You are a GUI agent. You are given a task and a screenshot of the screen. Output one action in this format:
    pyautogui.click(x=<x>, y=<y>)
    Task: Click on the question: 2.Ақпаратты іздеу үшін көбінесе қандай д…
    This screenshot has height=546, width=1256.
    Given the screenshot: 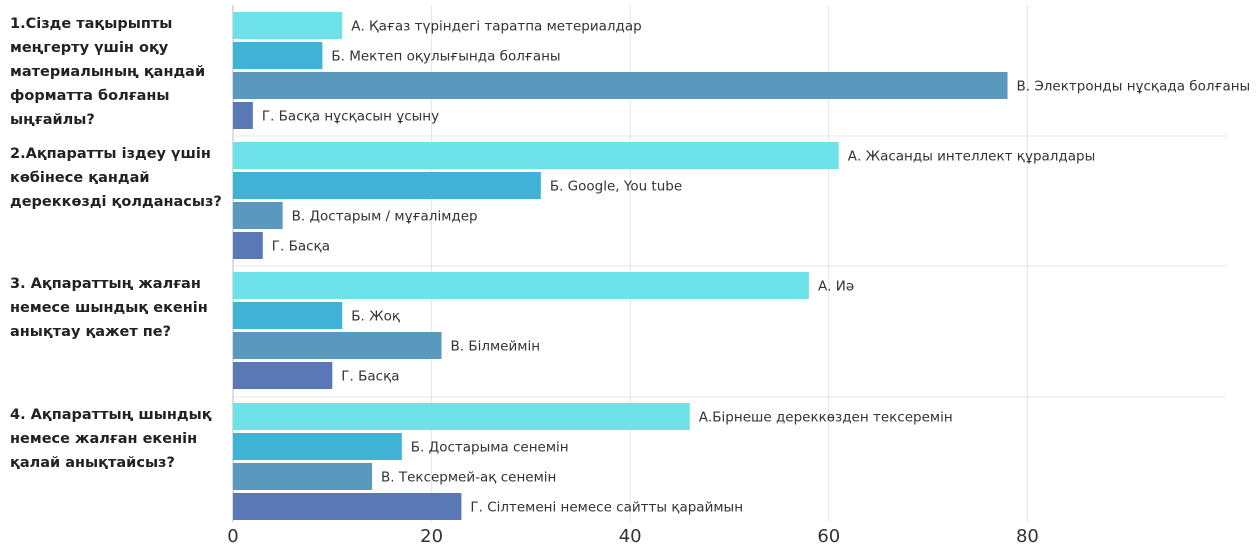 What is the action you would take?
    pyautogui.click(x=116, y=178)
    